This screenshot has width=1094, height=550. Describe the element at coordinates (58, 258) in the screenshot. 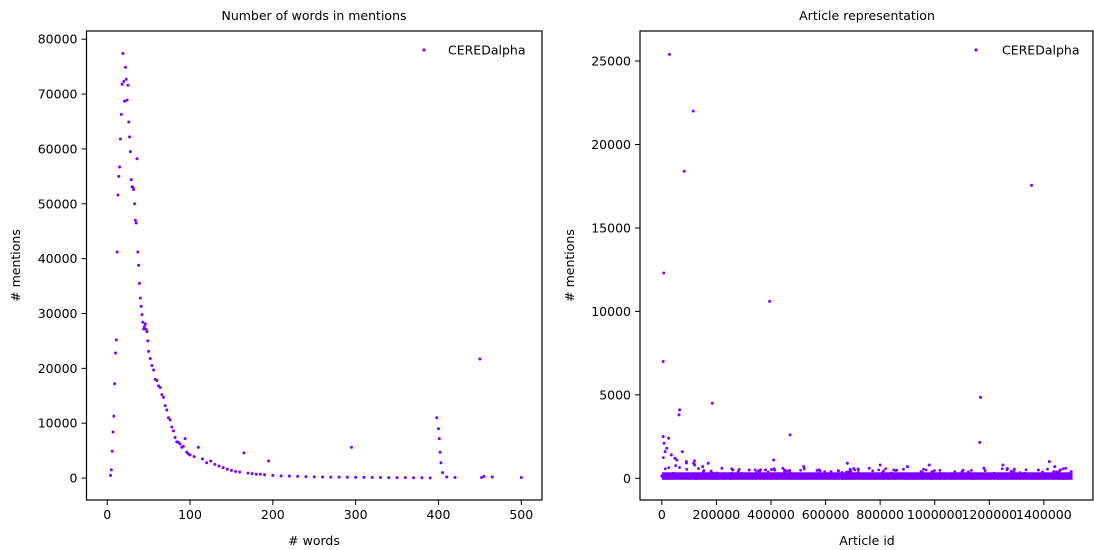

I see `y-tick-label: 40000` at that location.